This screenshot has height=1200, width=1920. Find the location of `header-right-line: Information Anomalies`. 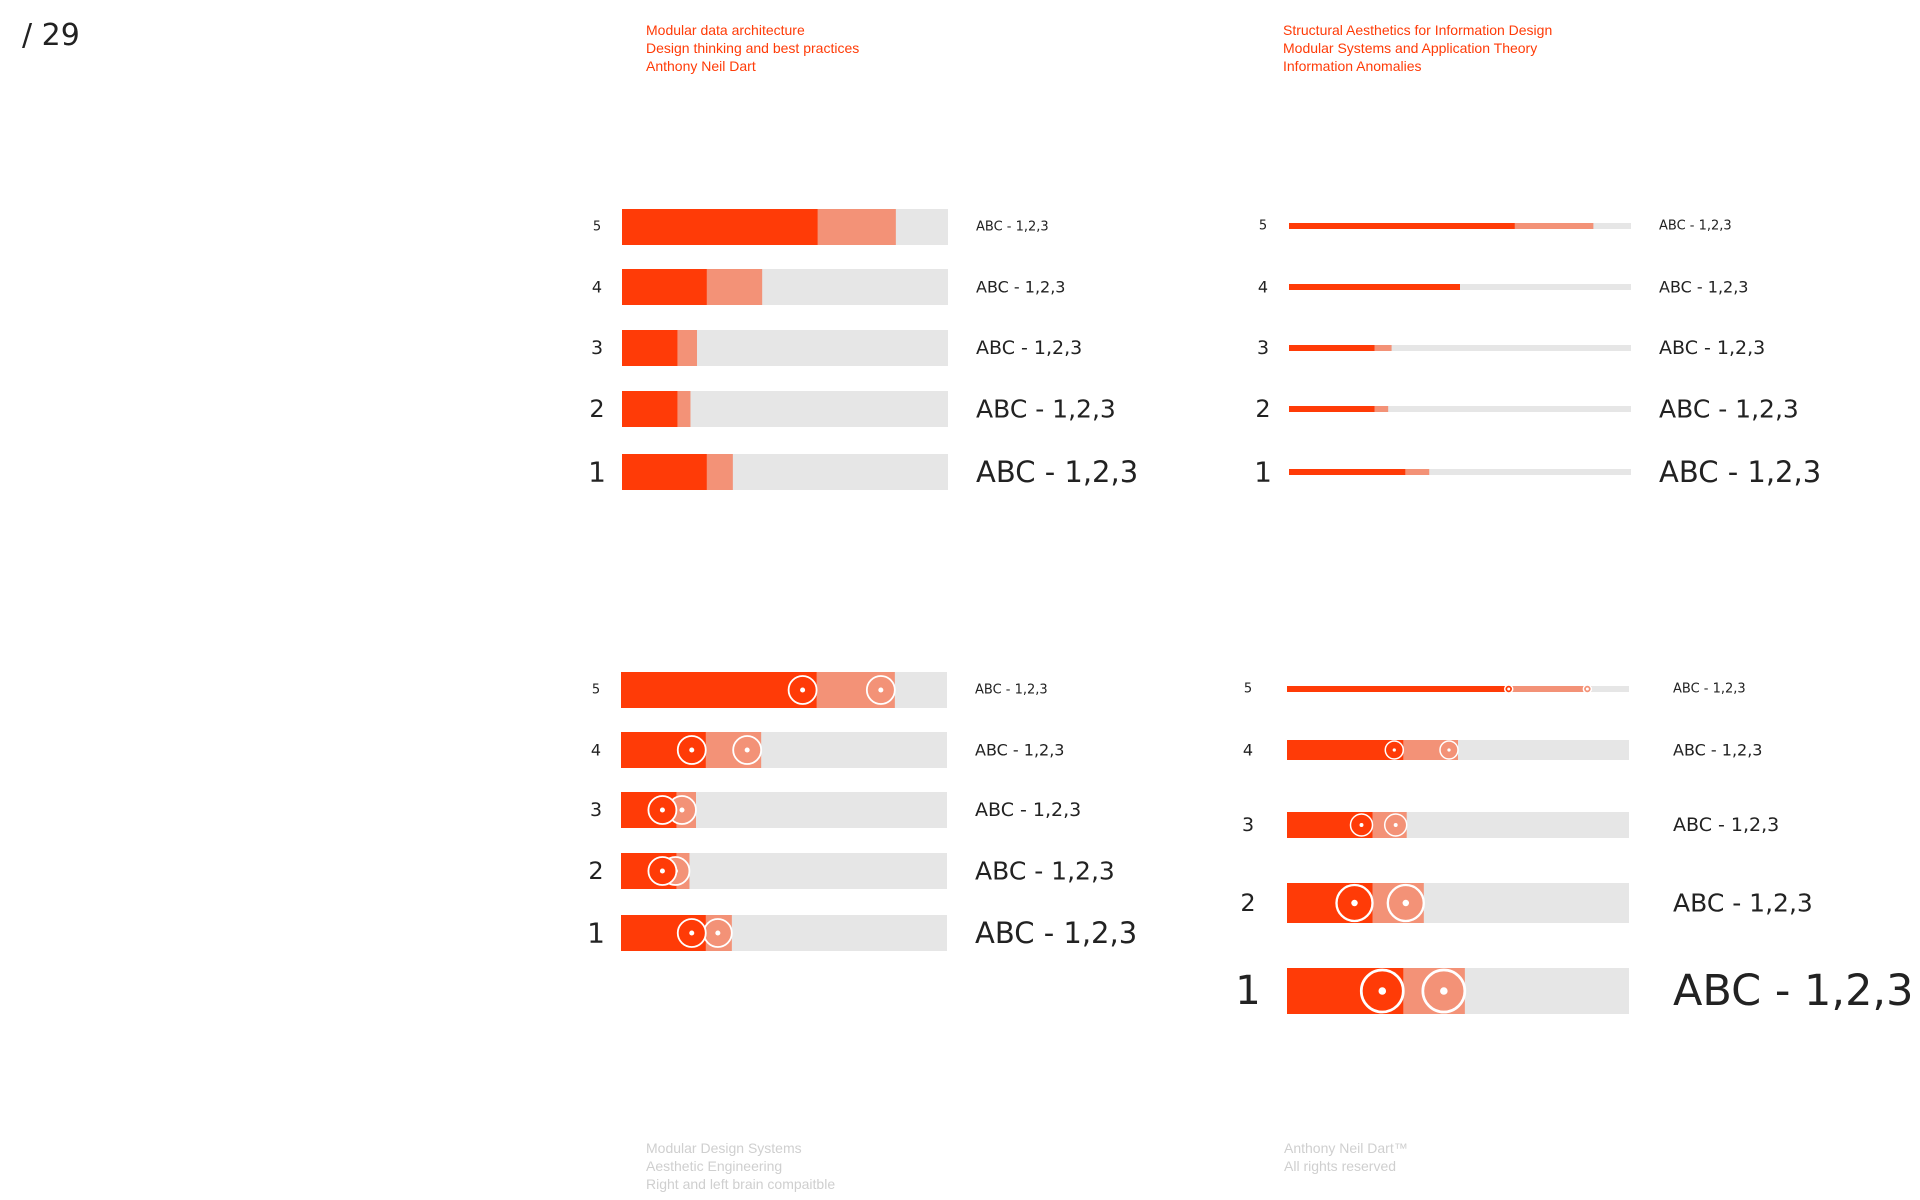

header-right-line: Information Anomalies is located at coordinates (1352, 66).